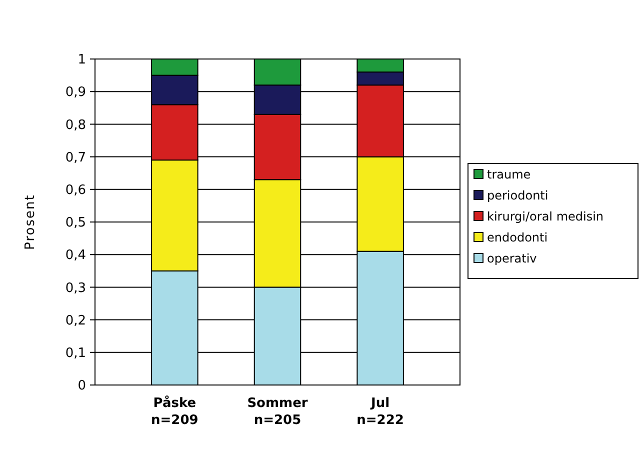 Image resolution: width=644 pixels, height=449 pixels. What do you see at coordinates (30, 222) in the screenshot?
I see `y-axis-title: Prosent` at bounding box center [30, 222].